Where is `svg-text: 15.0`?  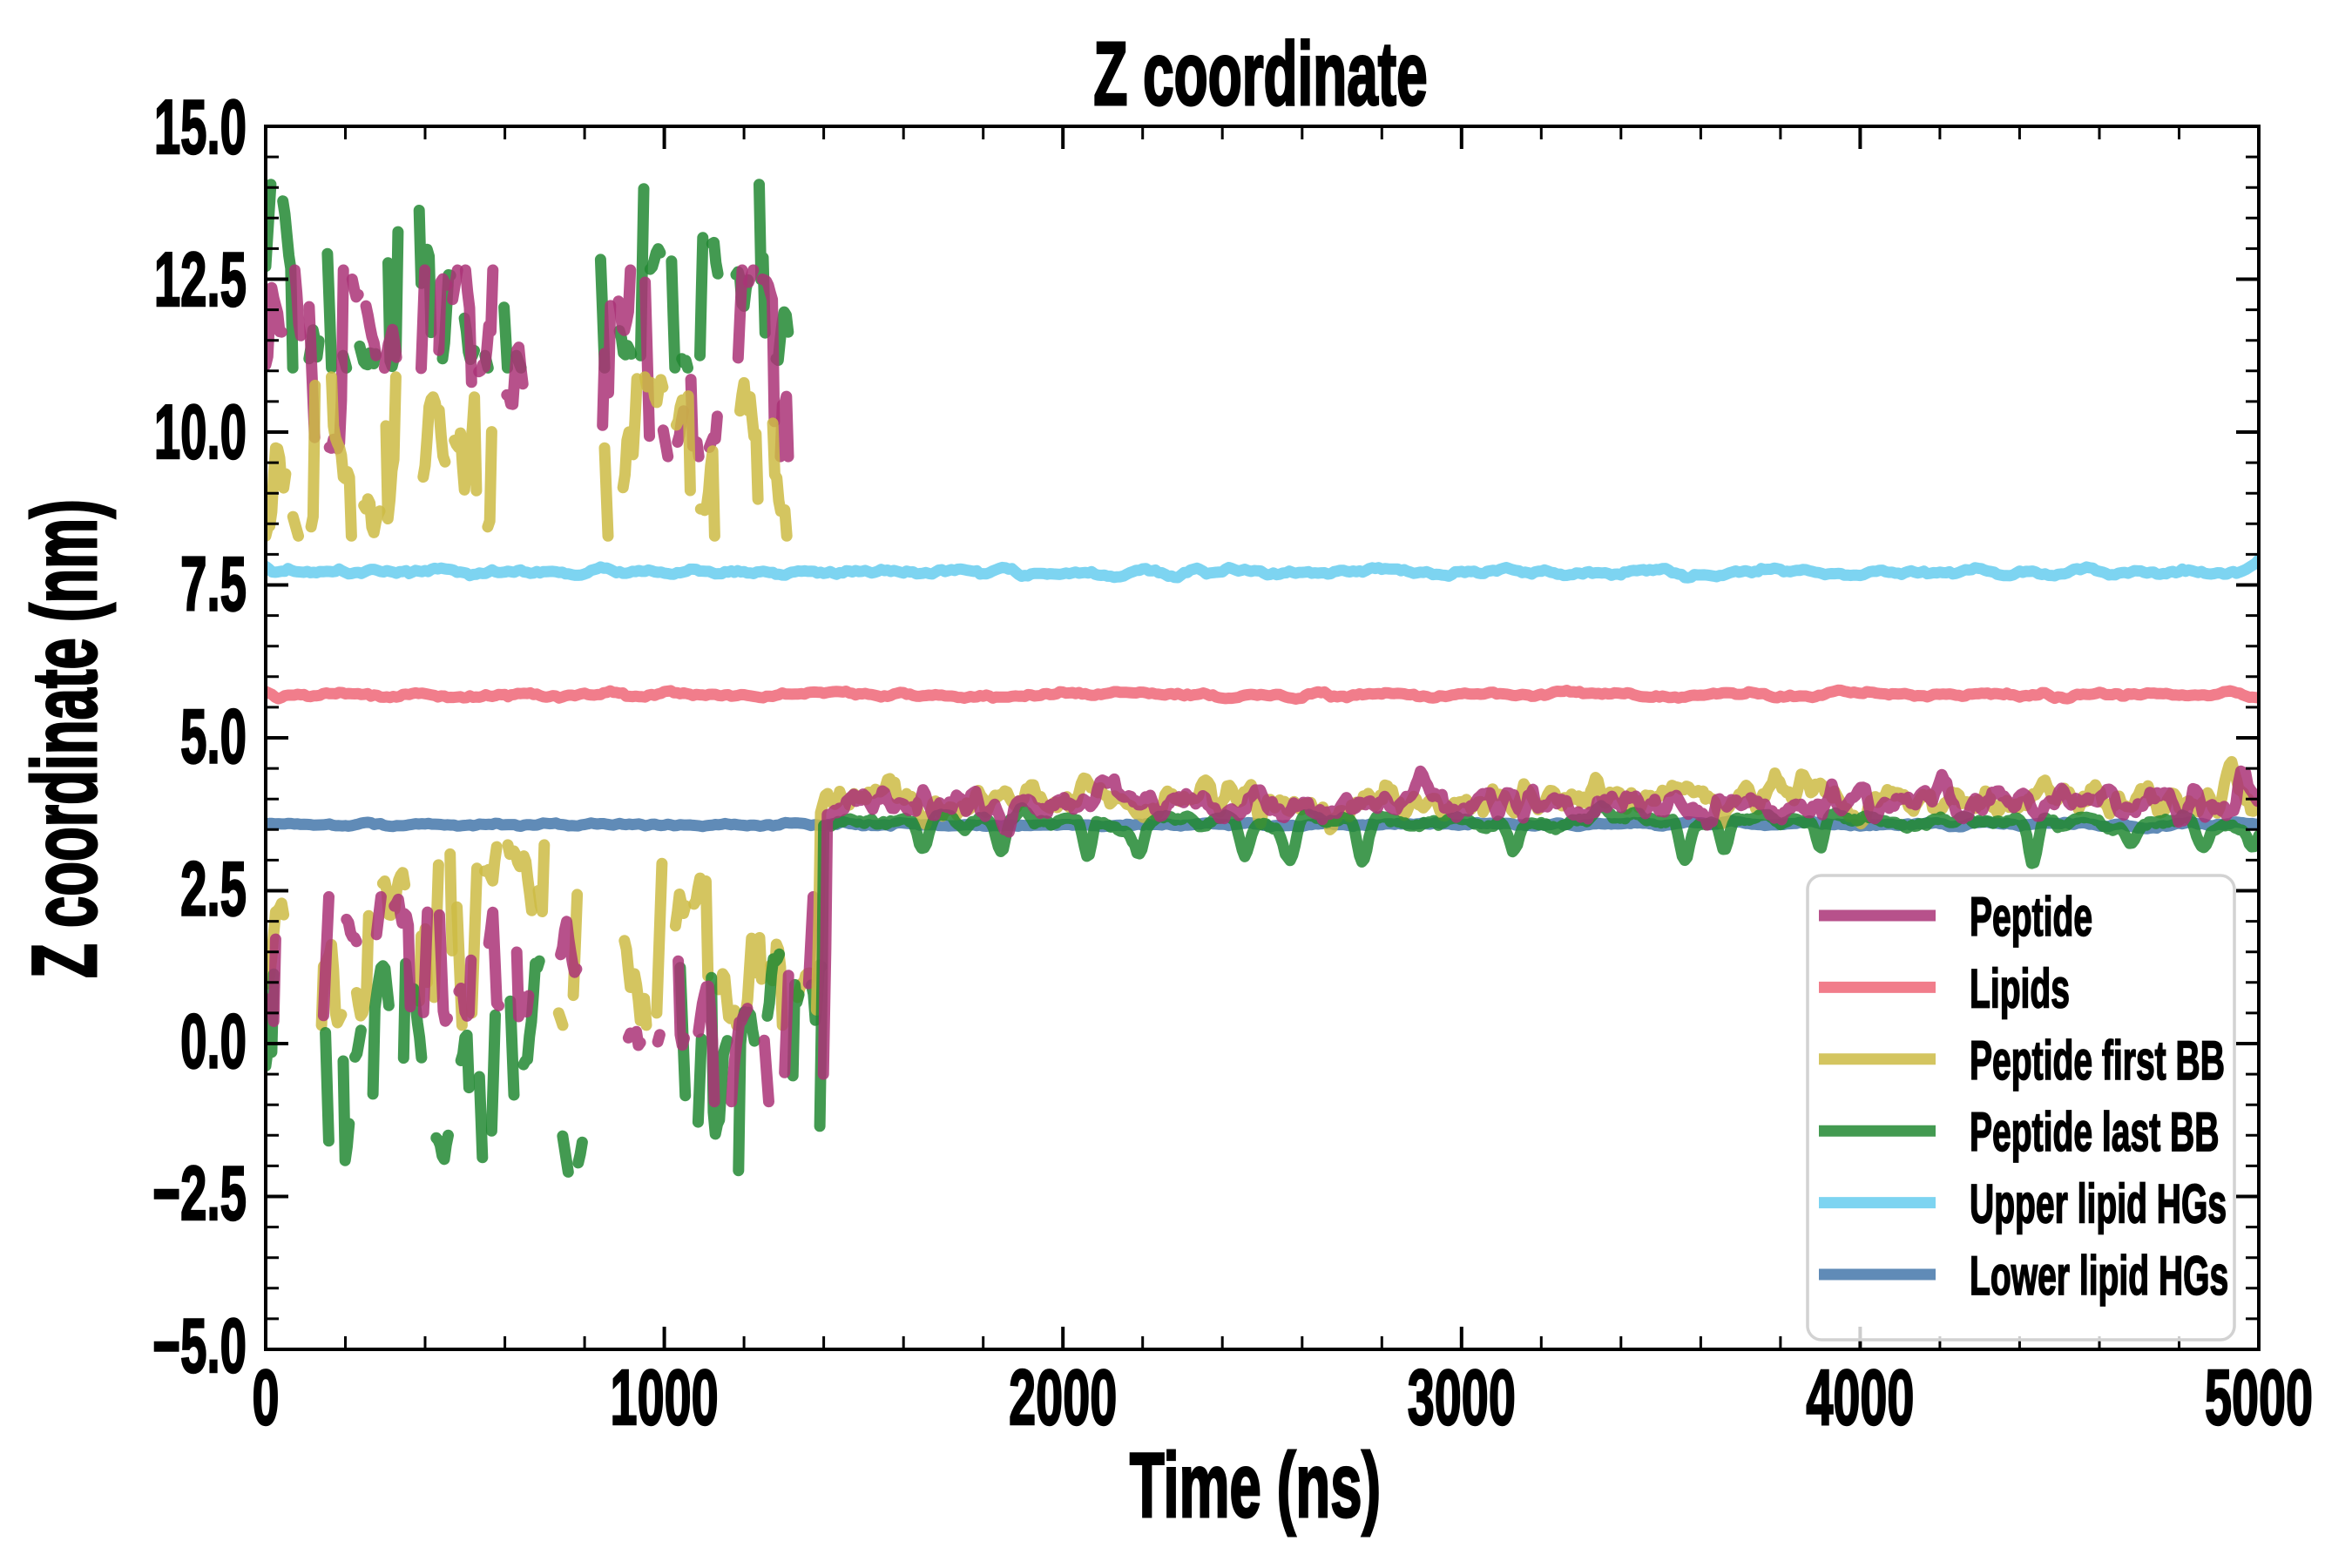
svg-text: 15.0 is located at coordinates (200, 127).